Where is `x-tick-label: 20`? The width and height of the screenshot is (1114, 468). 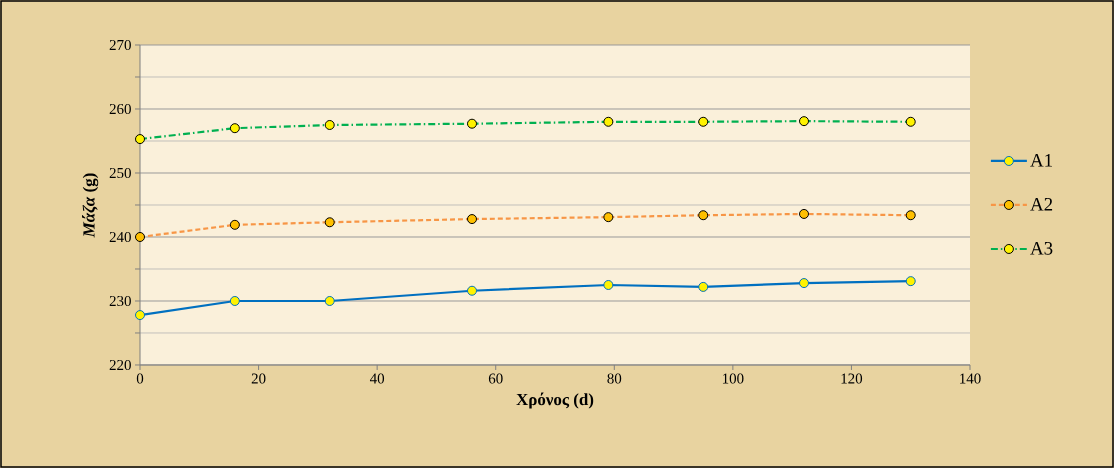
x-tick-label: 20 is located at coordinates (258, 378).